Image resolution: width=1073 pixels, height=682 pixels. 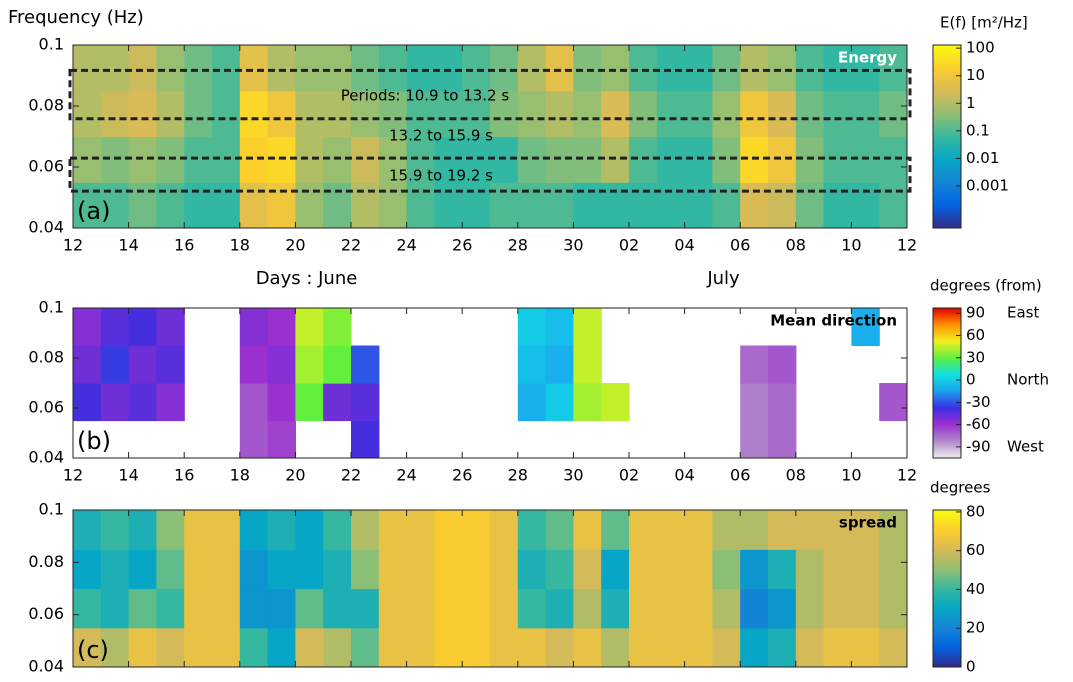 What do you see at coordinates (971, 667) in the screenshot?
I see `colorbar-tick-label: 0` at bounding box center [971, 667].